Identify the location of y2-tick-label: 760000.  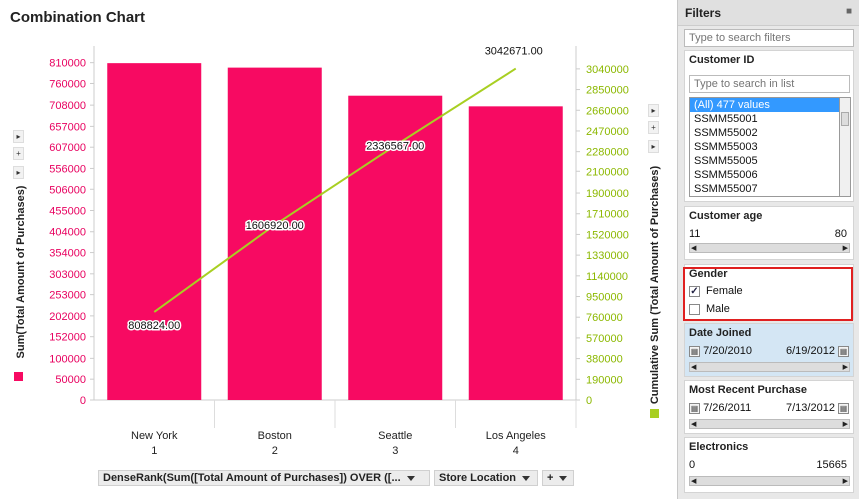
(604, 318).